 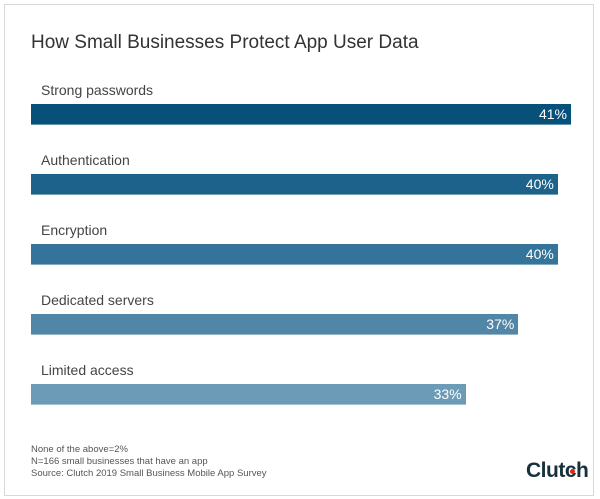 I want to click on value-label: 41%, so click(x=552, y=114).